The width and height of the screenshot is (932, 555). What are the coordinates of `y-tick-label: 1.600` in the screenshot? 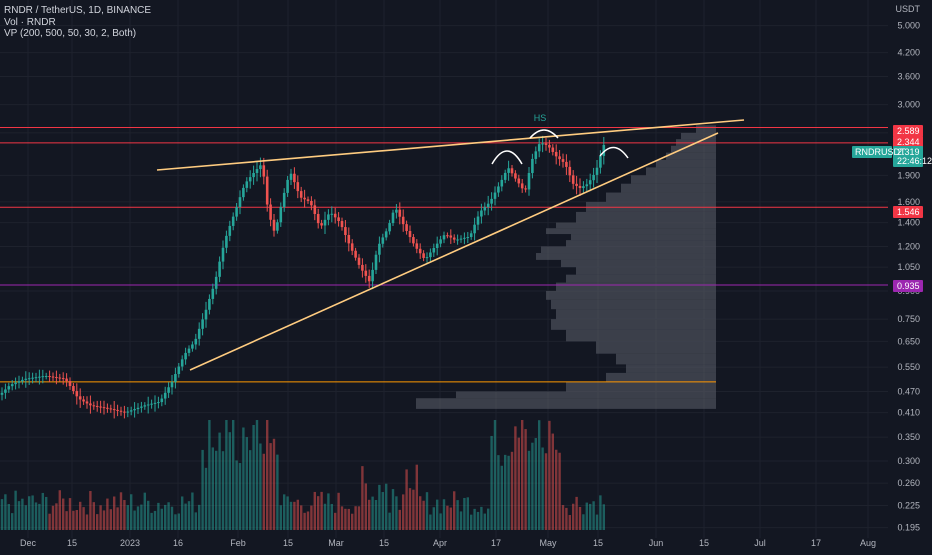 It's located at (908, 202).